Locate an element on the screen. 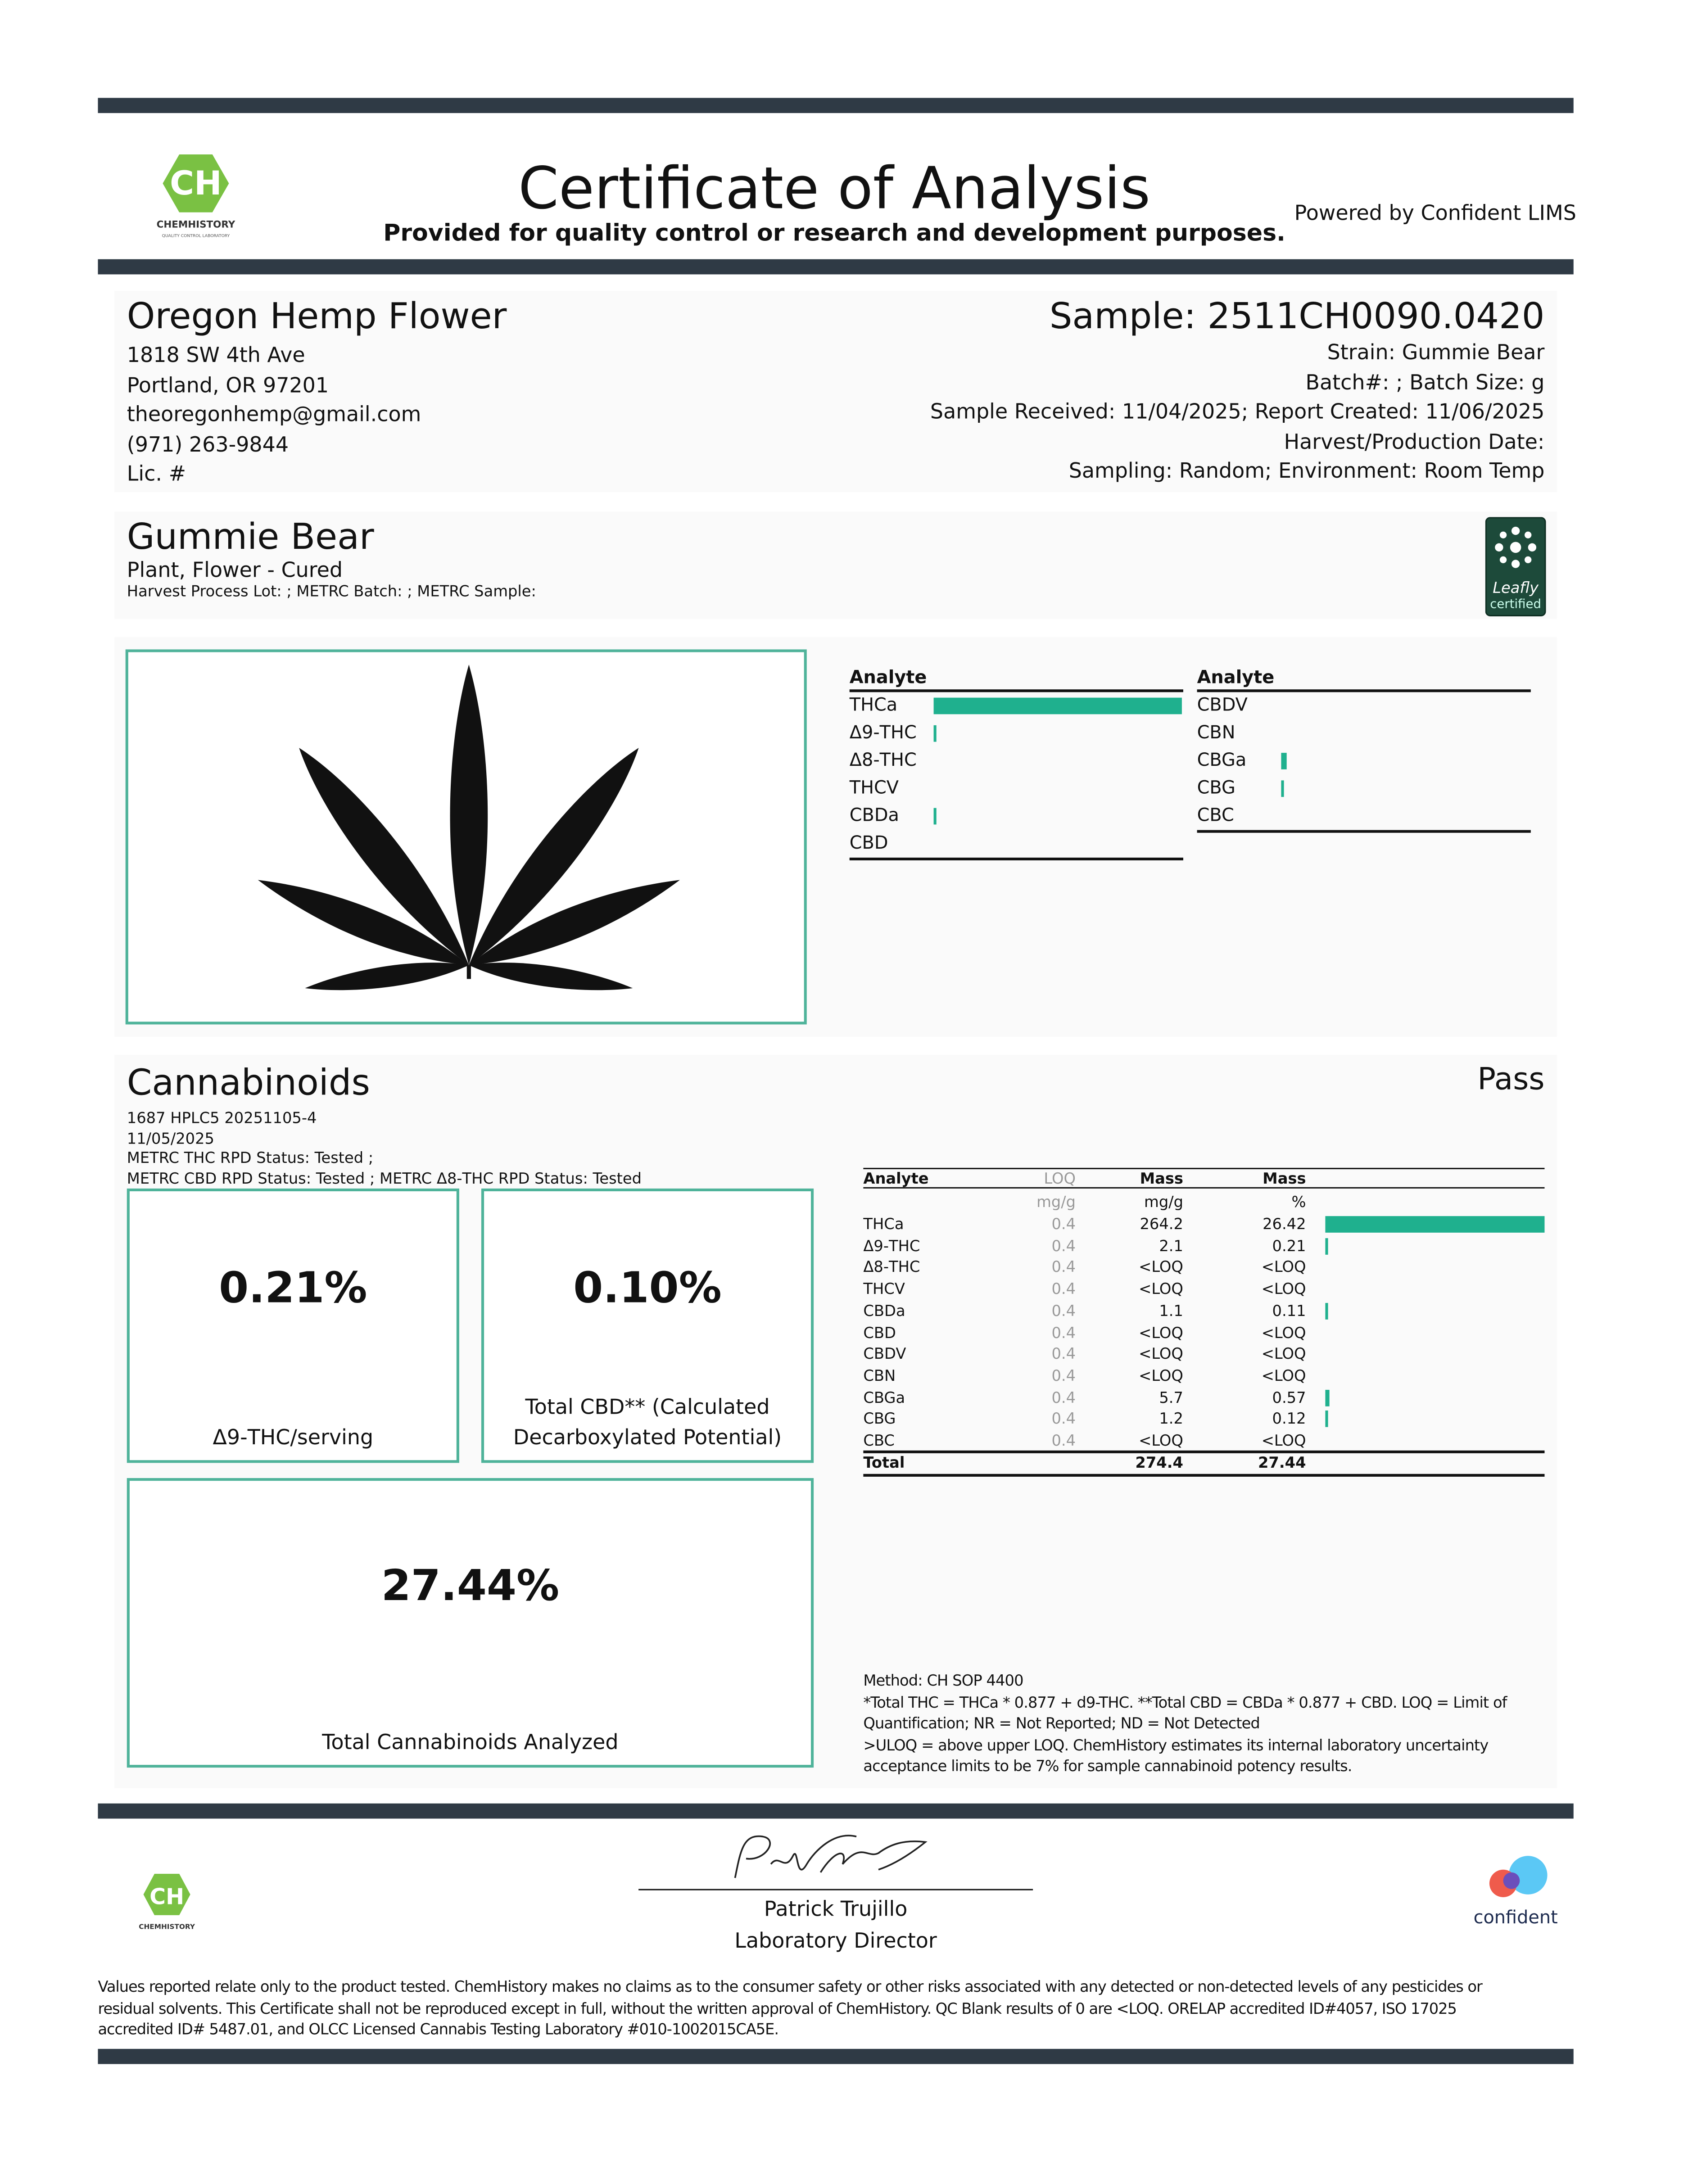  total-mass: 274.4 is located at coordinates (1159, 1463).